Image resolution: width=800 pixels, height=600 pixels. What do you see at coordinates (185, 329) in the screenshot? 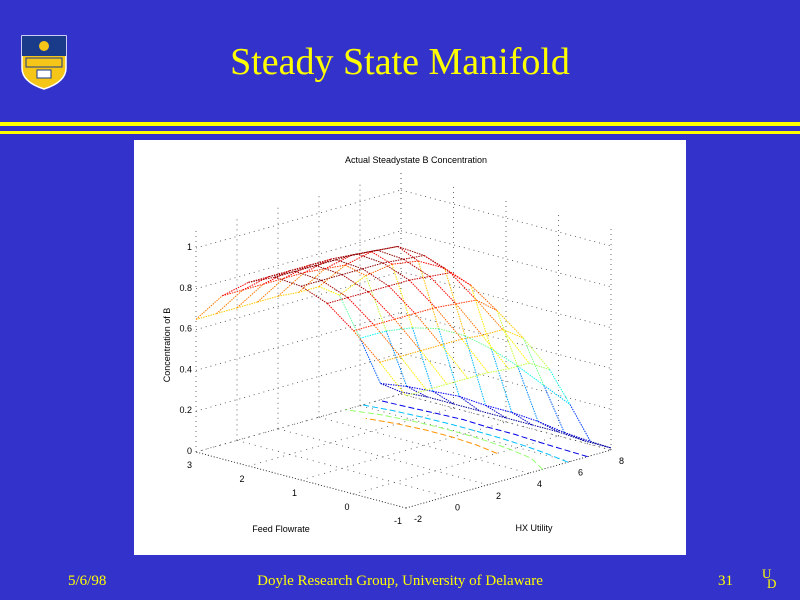
I see `z-tick-label: 0.6` at bounding box center [185, 329].